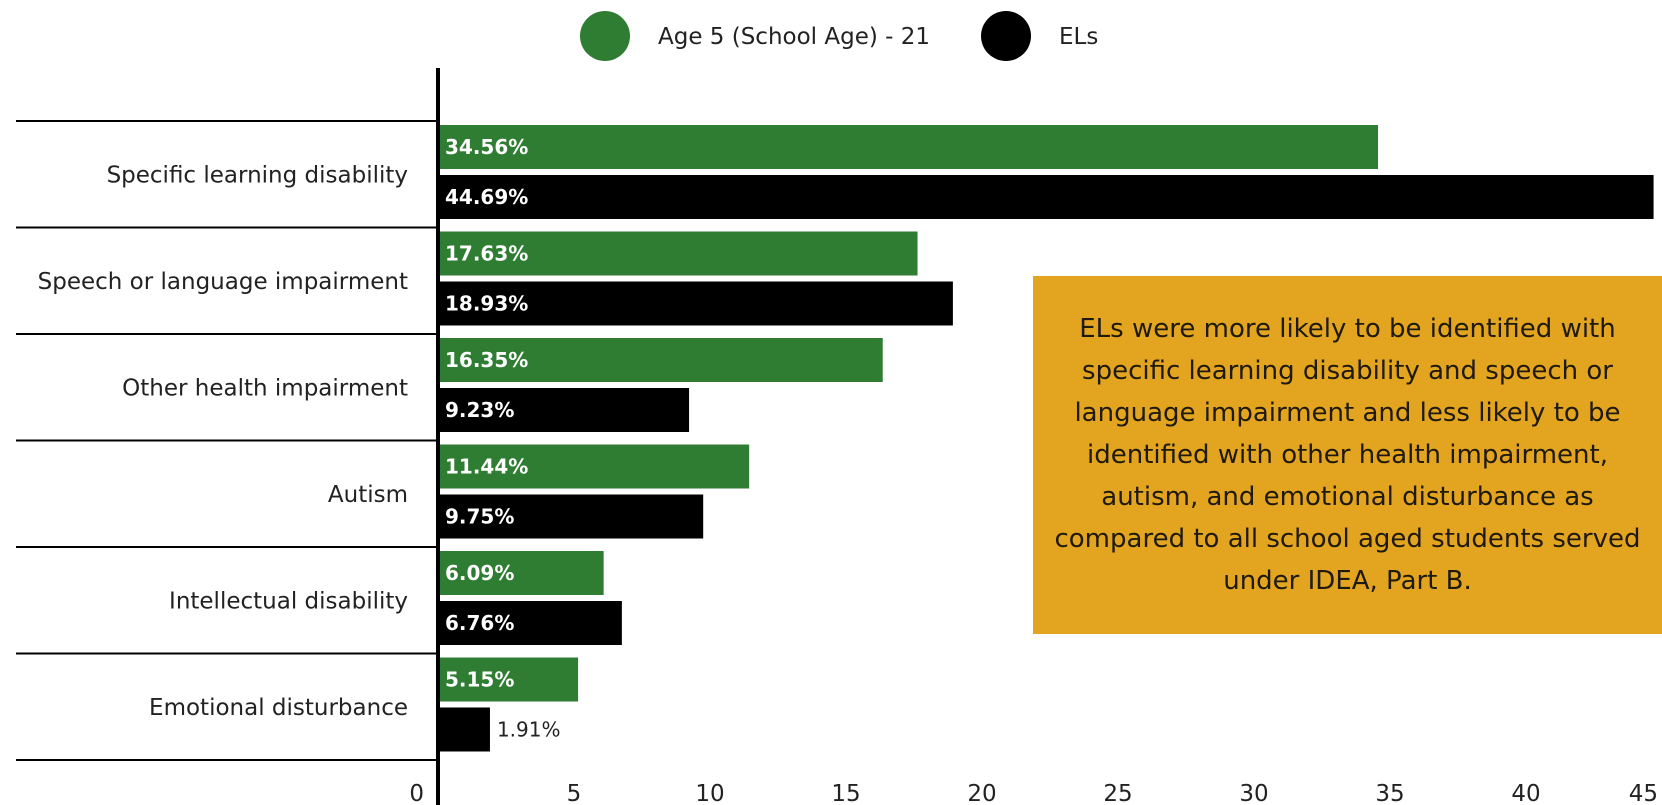 This screenshot has height=805, width=1662. Describe the element at coordinates (479, 680) in the screenshot. I see `bar-value-label: 5.15%` at that location.